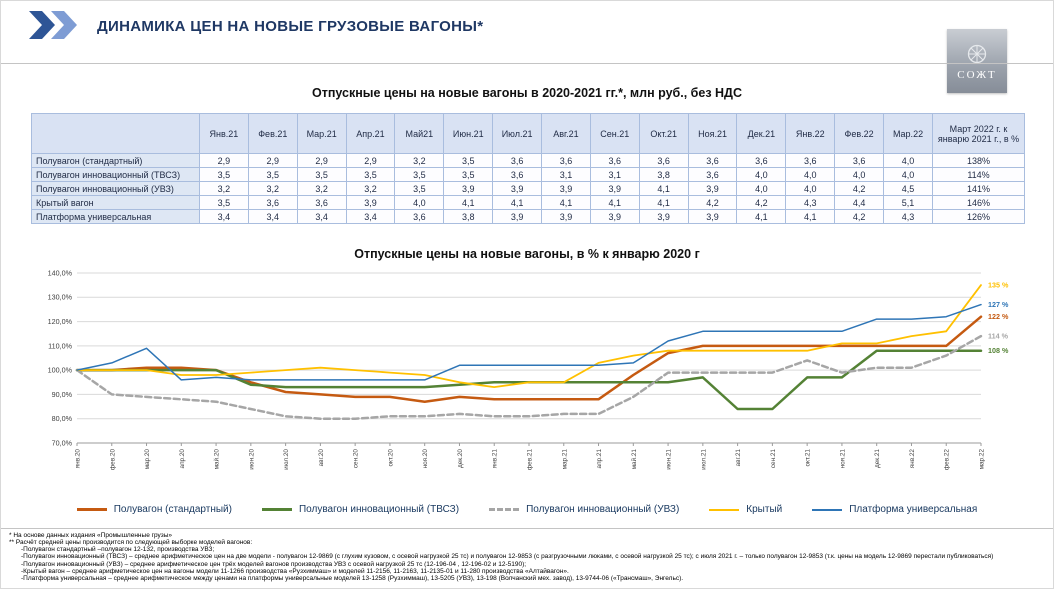  What do you see at coordinates (978, 174) in the screenshot?
I see `table-cell: 114%` at bounding box center [978, 174].